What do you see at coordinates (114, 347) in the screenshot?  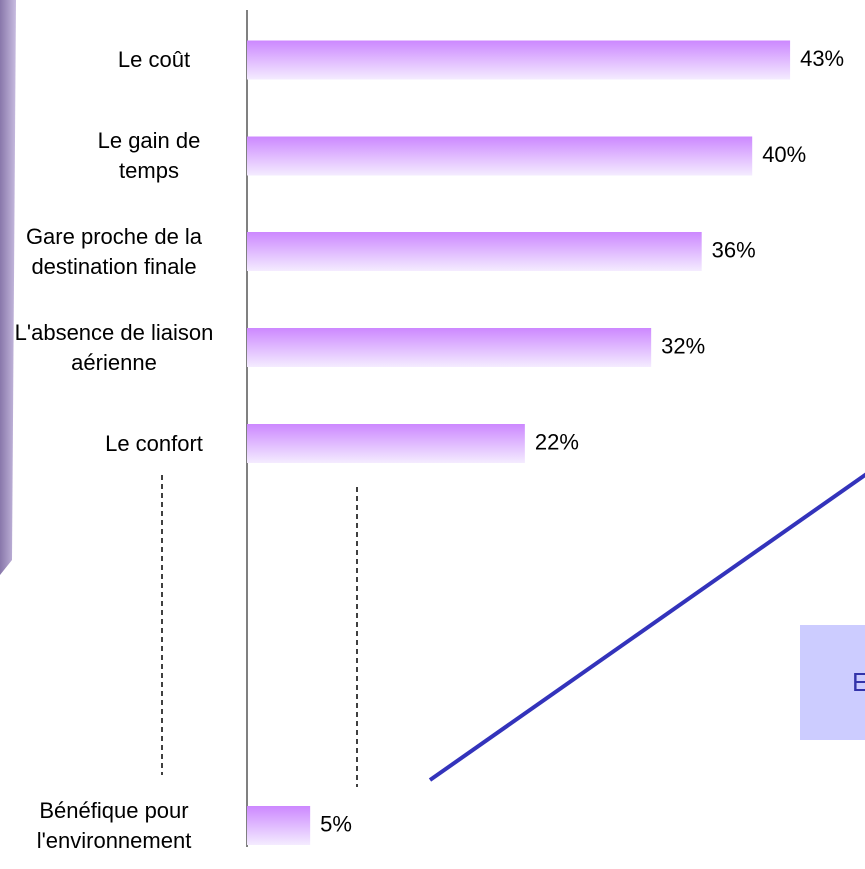 I see `category-label: L'absence de liaison aérienne` at bounding box center [114, 347].